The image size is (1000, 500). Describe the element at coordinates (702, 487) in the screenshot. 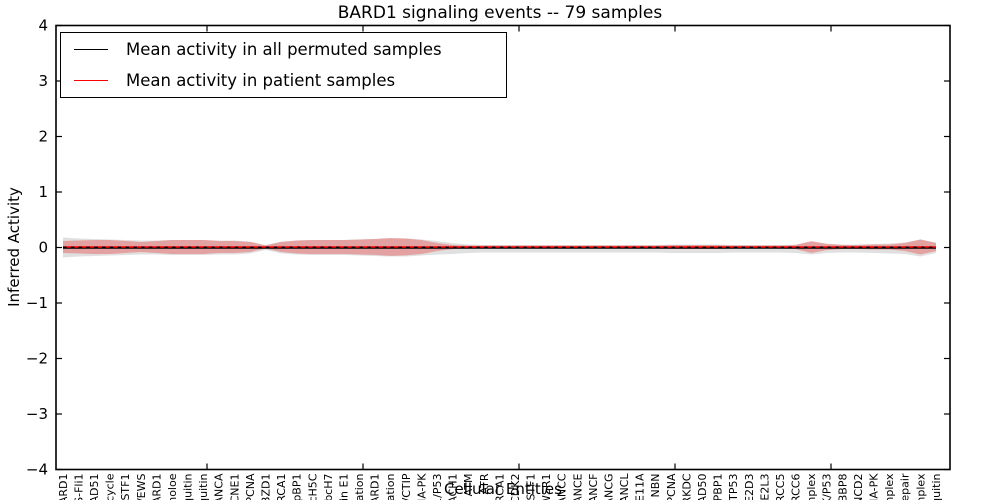

I see `x-category-label: RAD50` at that location.